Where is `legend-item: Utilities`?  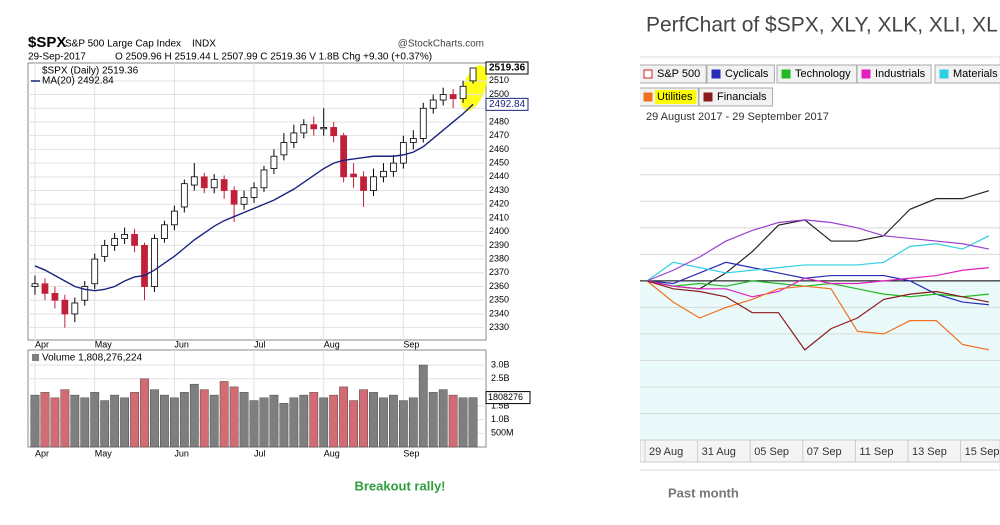
legend-item: Utilities is located at coordinates (669, 97).